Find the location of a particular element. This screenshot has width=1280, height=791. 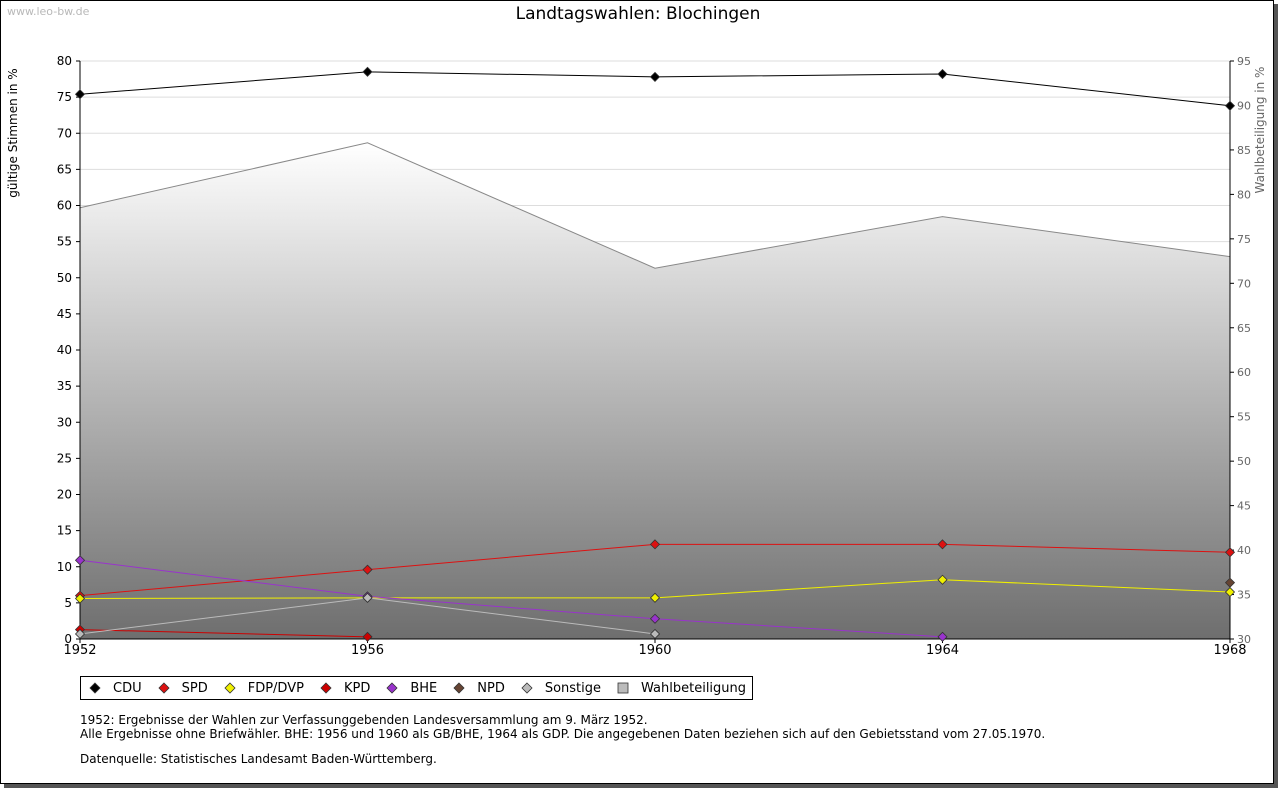

legend-item: KPD is located at coordinates (345, 688).